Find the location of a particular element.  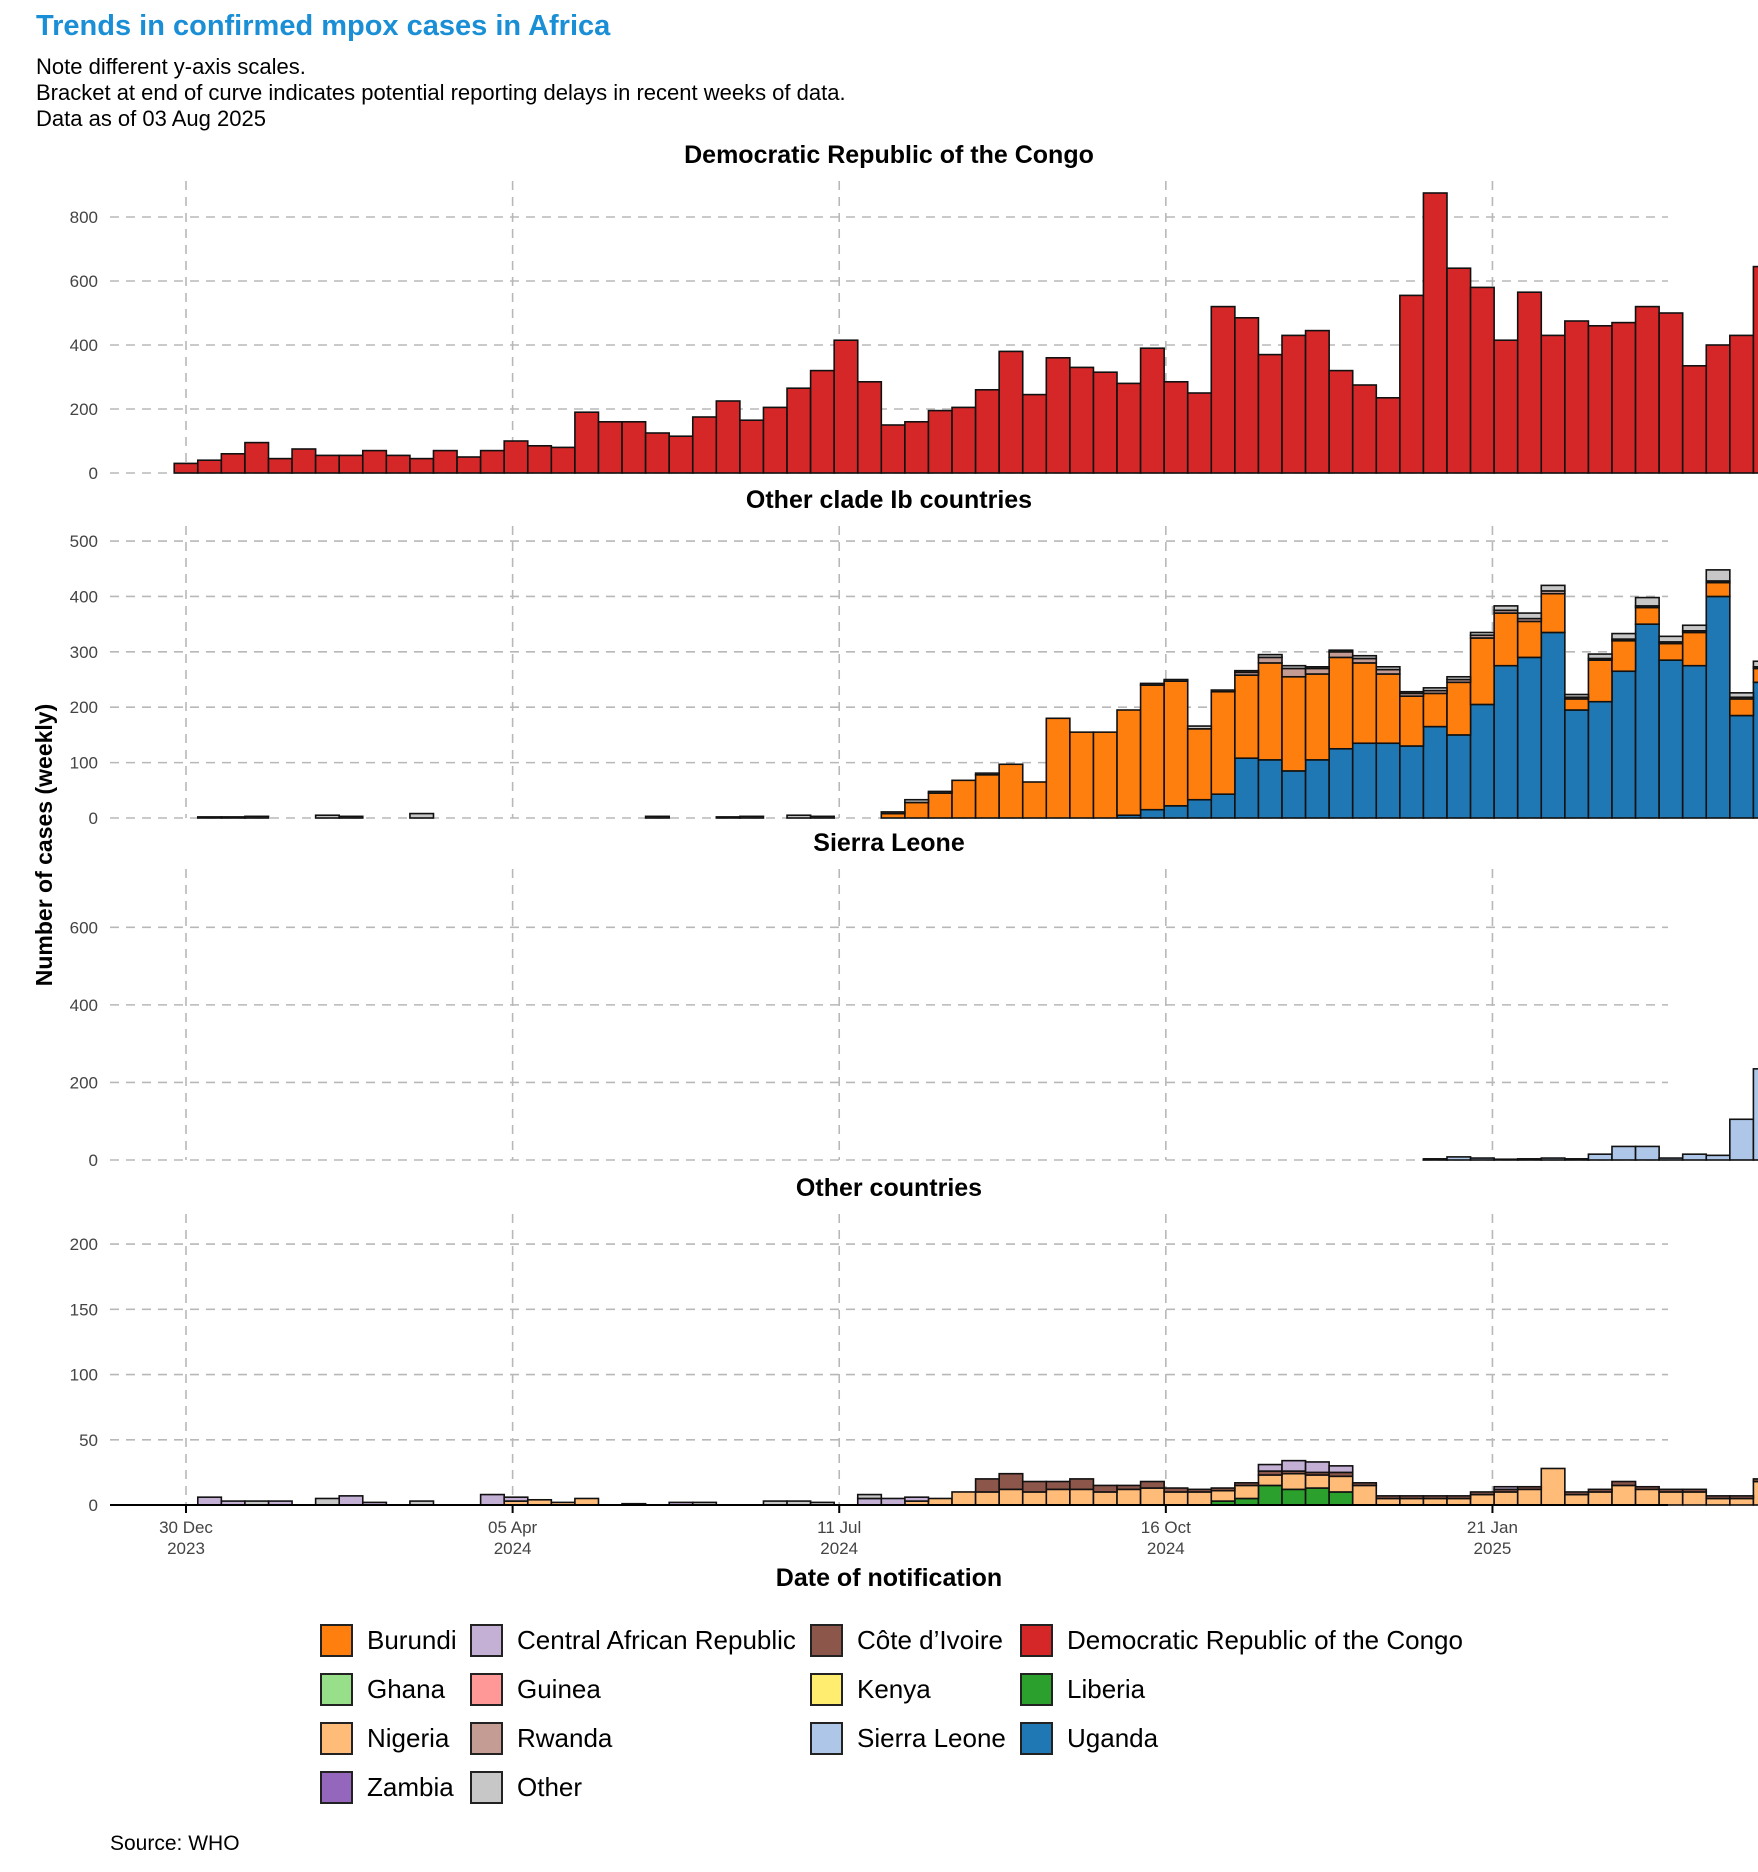

y-tick-label: 150 is located at coordinates (84, 1309).